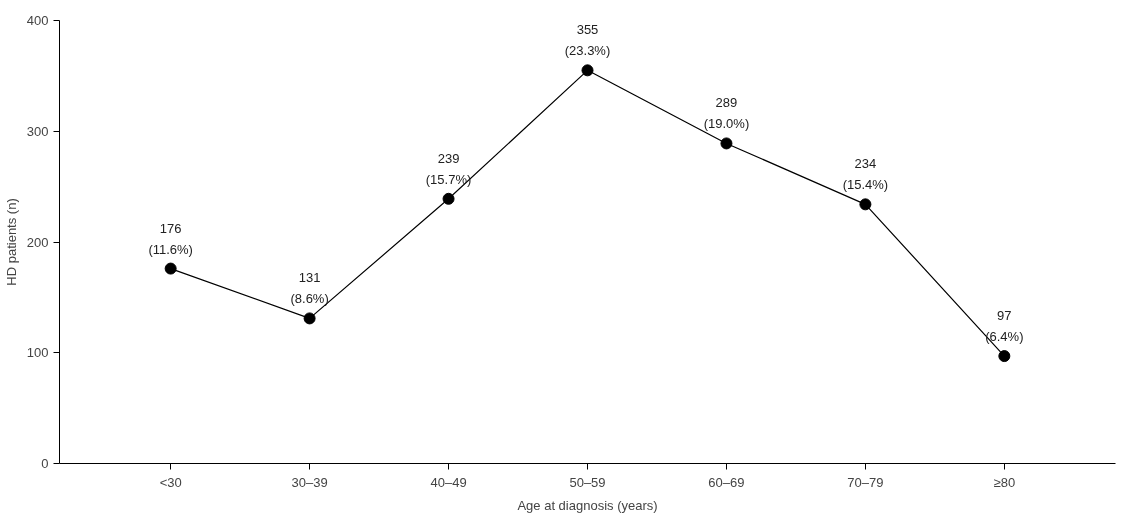 This screenshot has height=527, width=1133. Describe the element at coordinates (865, 482) in the screenshot. I see `x-tick-label: 70–79` at that location.